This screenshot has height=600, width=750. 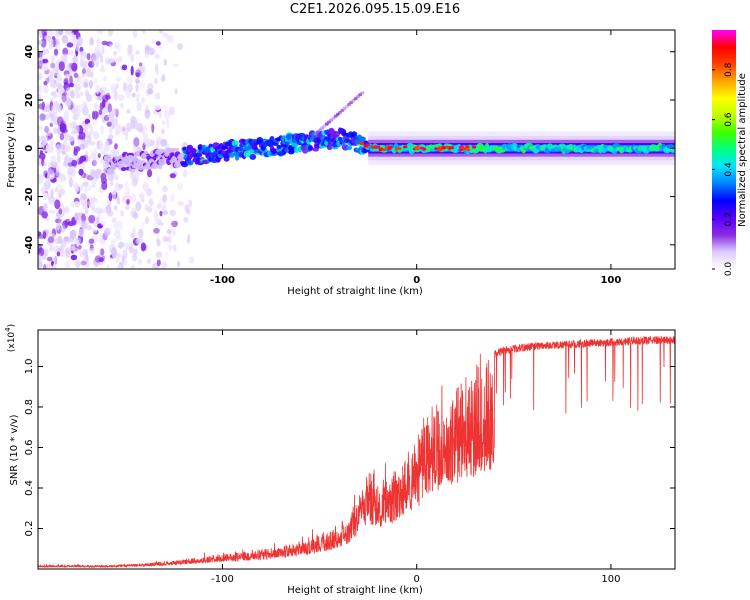 I want to click on svg-text: (x104), so click(x=10, y=338).